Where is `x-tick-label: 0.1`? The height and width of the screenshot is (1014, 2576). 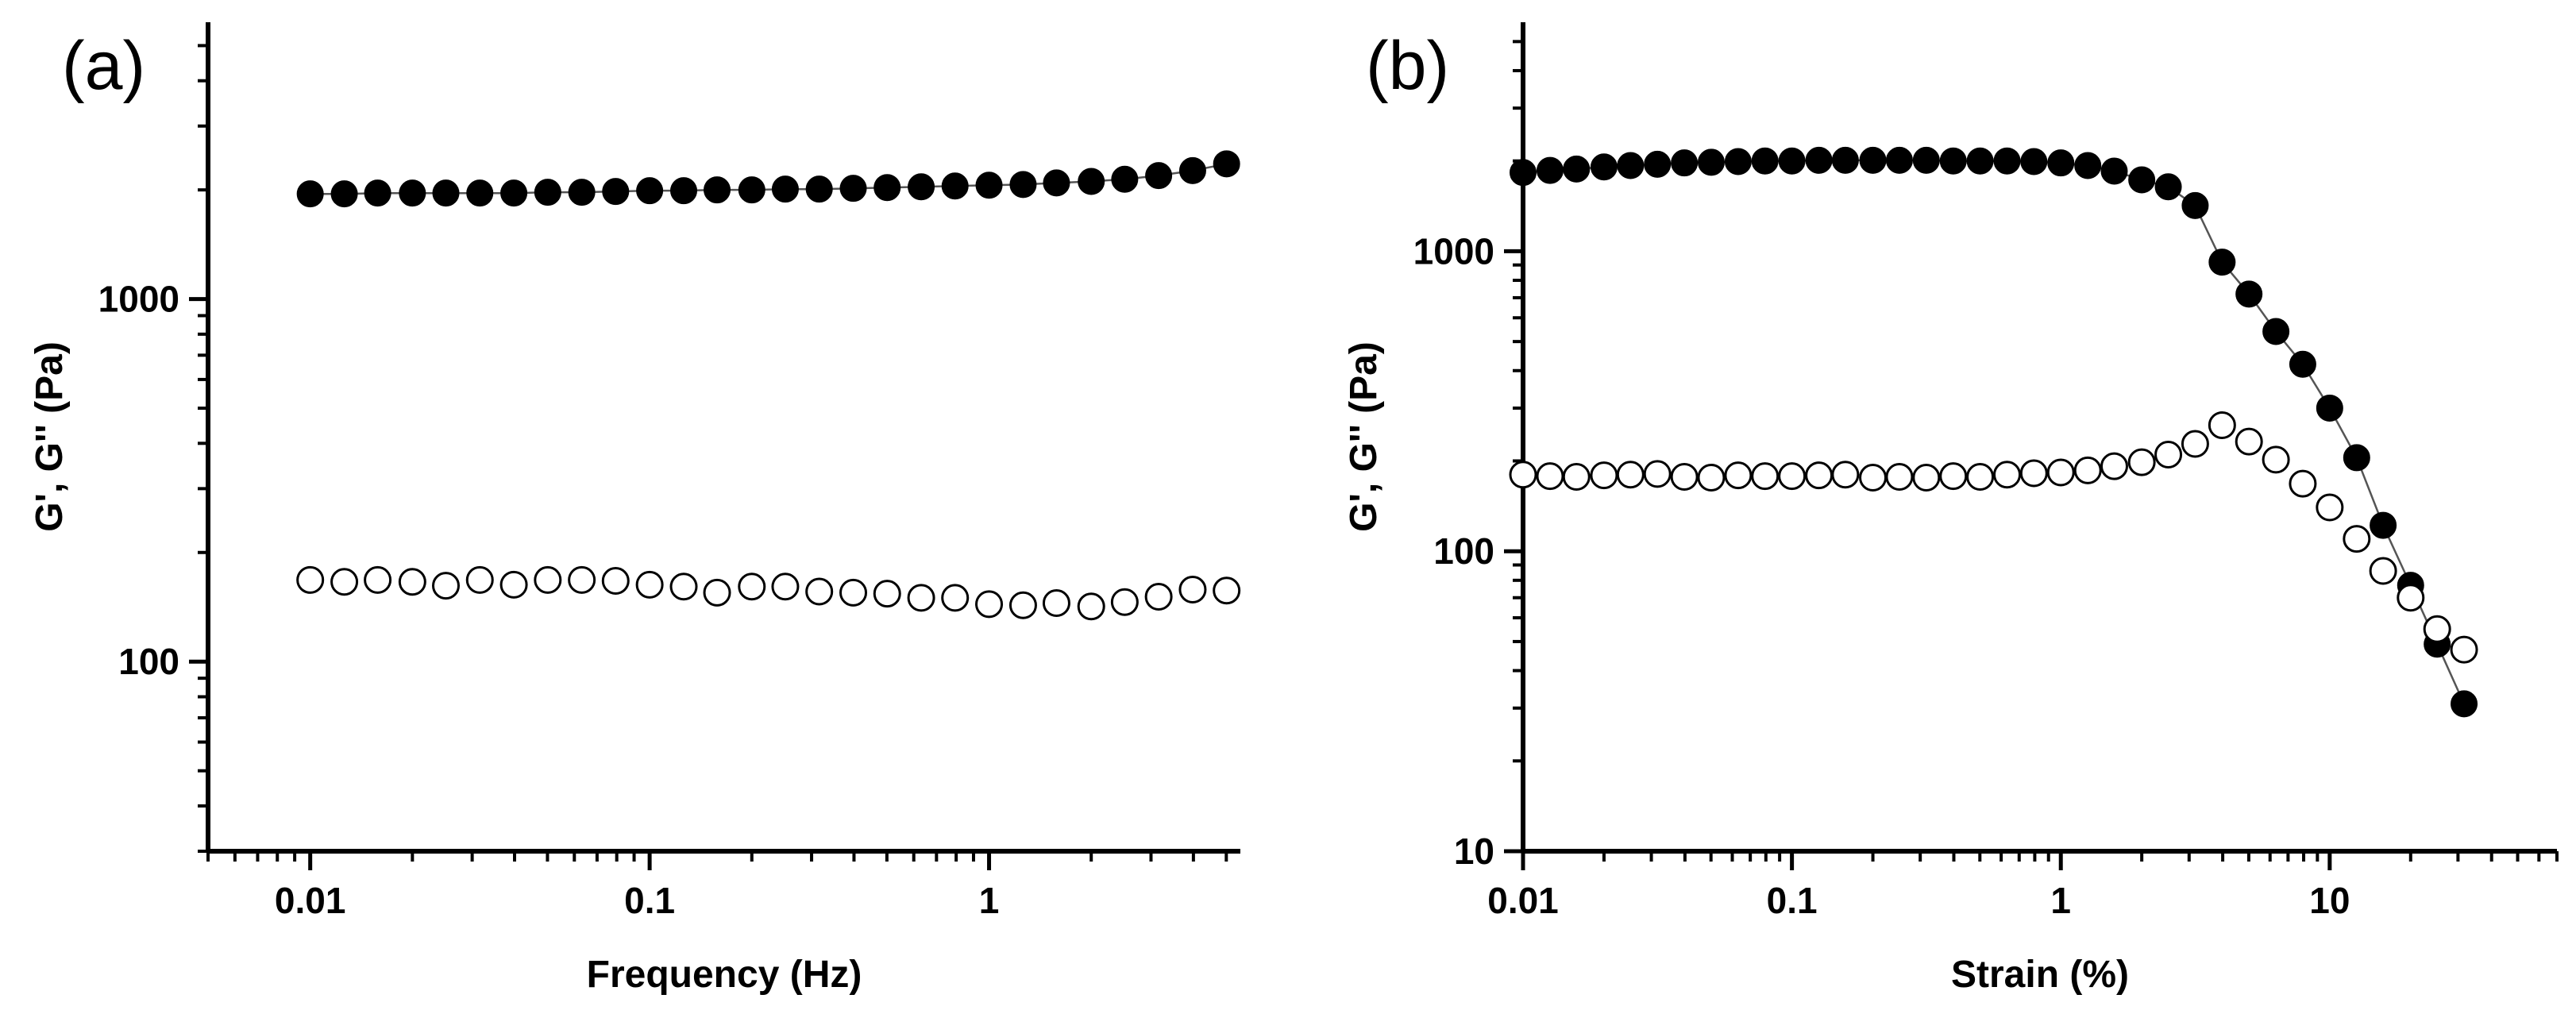 x-tick-label: 0.1 is located at coordinates (1793, 901).